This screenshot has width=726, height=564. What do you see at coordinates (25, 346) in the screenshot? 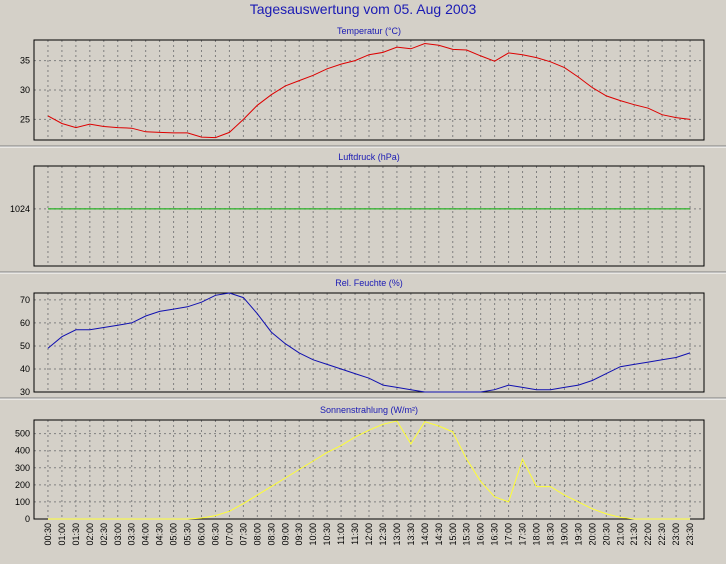
I see `y-tick-label: 50` at bounding box center [25, 346].